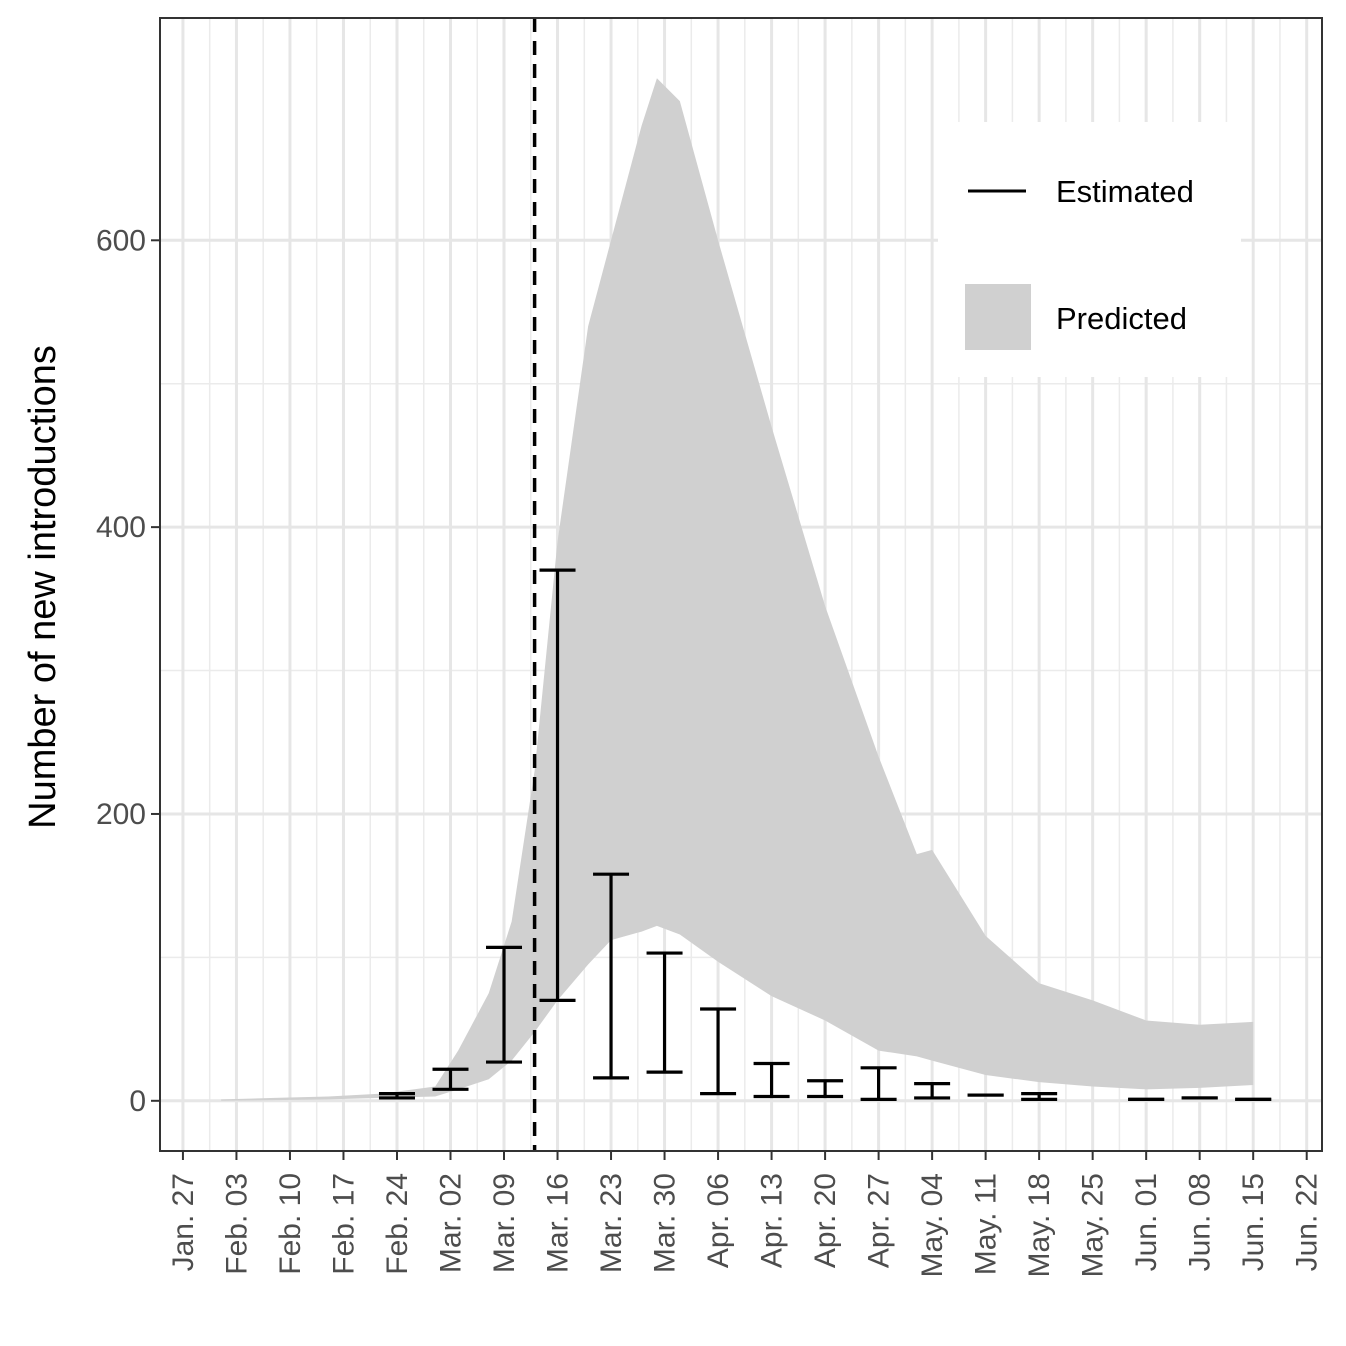 This screenshot has height=1346, width=1346. Describe the element at coordinates (451, 1223) in the screenshot. I see `x-tick-label: Mar. 02` at that location.